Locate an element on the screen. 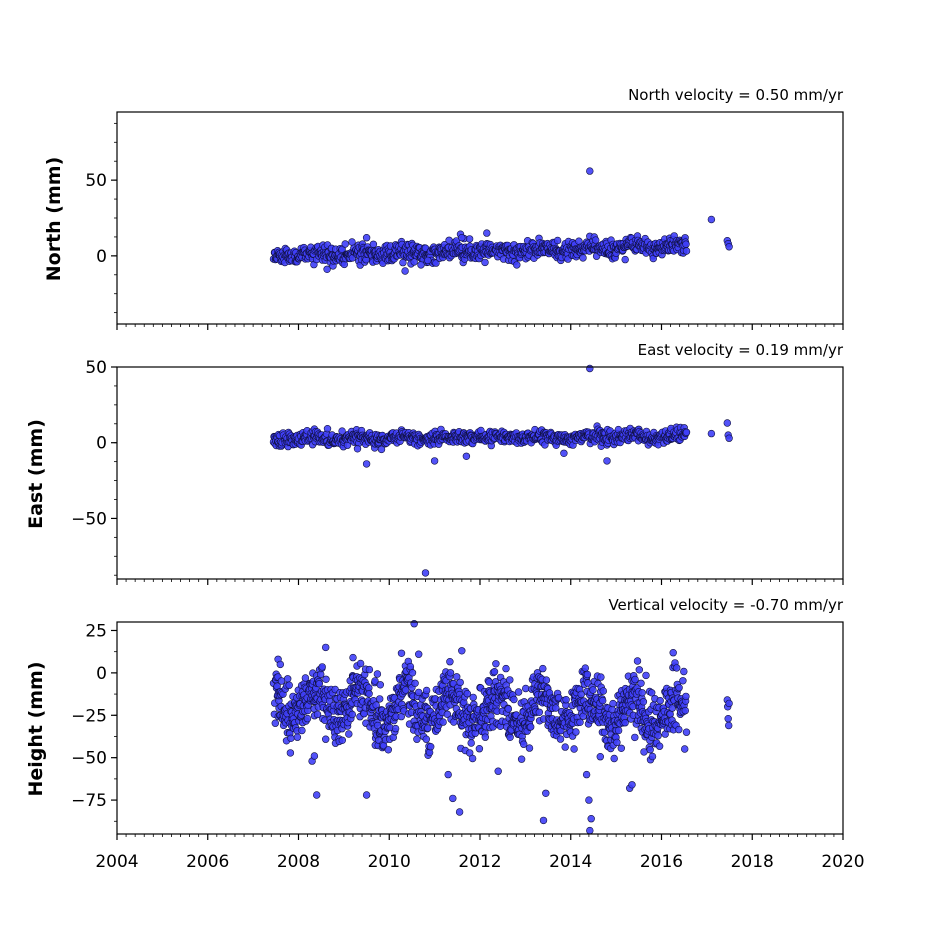 This screenshot has height=937, width=937. east-y-tick-label: 50 is located at coordinates (96, 368).